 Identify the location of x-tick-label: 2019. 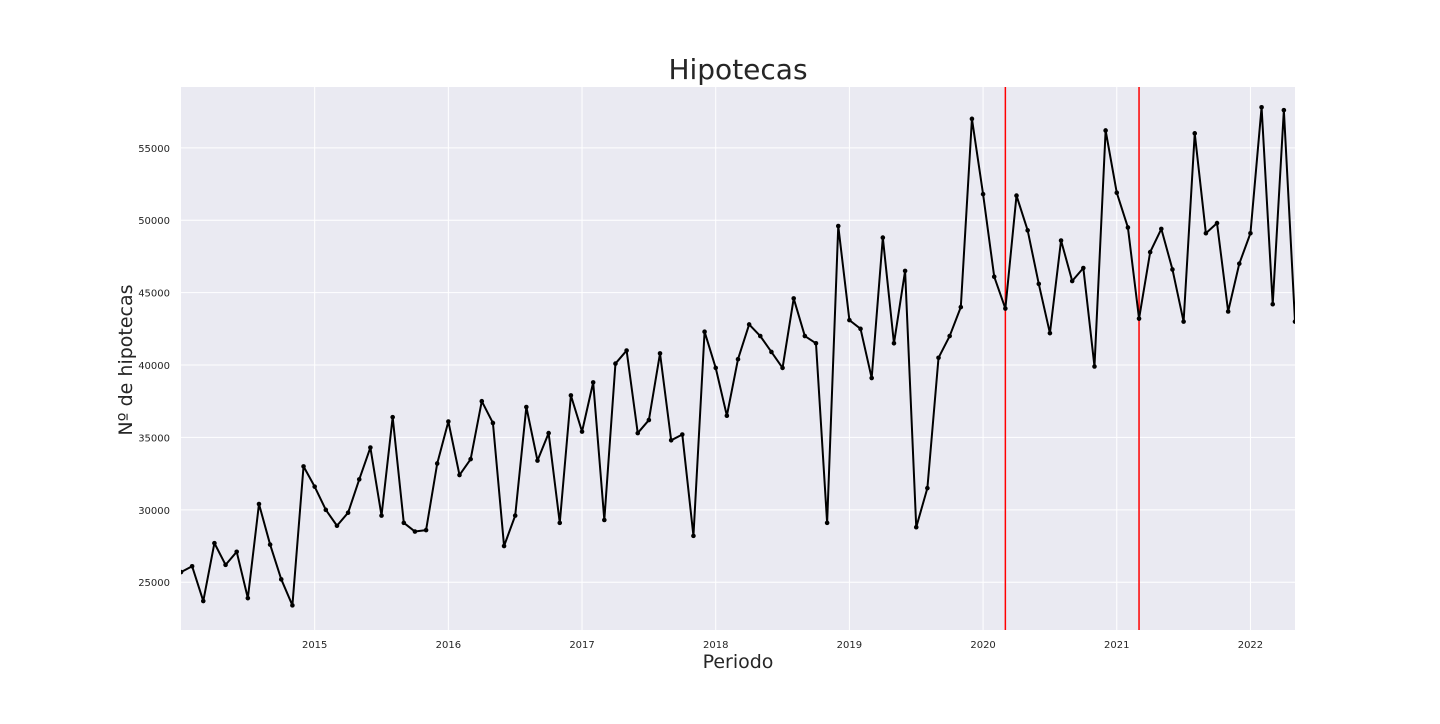
(849, 645).